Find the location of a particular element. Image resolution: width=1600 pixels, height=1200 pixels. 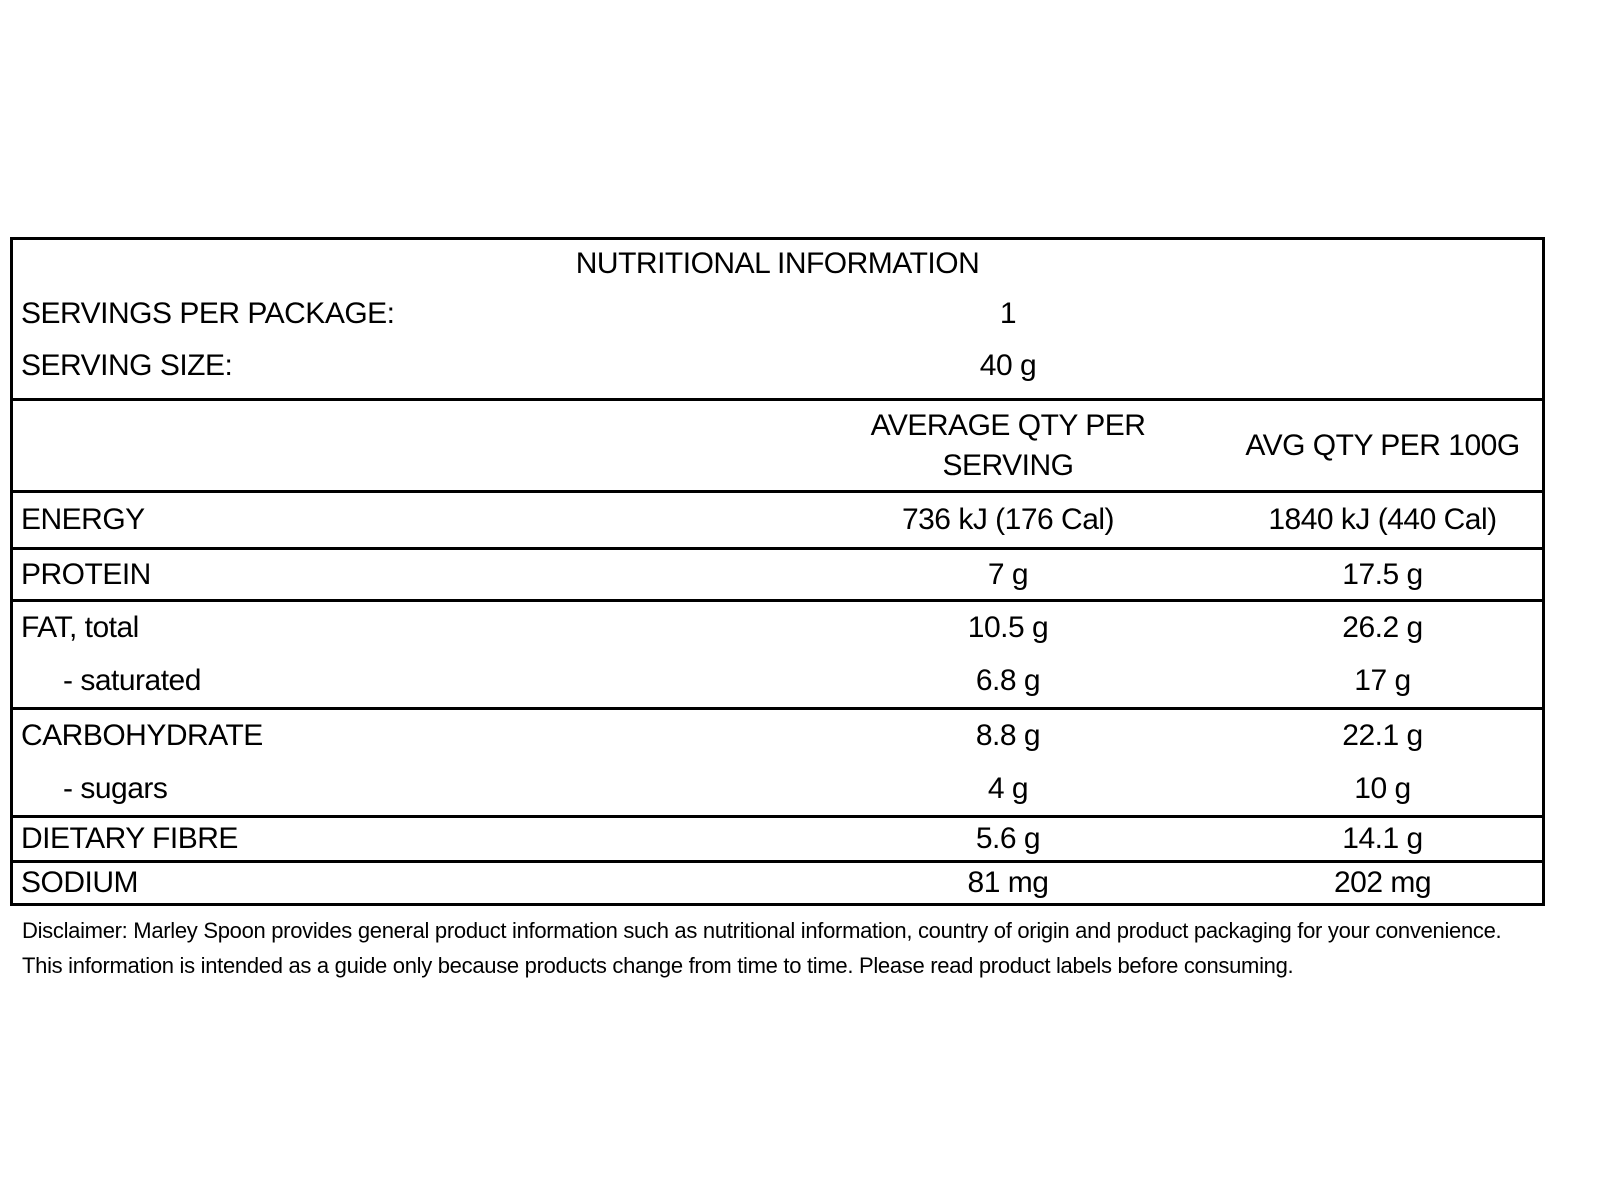

row-value-per-100g: 17 g is located at coordinates (1382, 680).